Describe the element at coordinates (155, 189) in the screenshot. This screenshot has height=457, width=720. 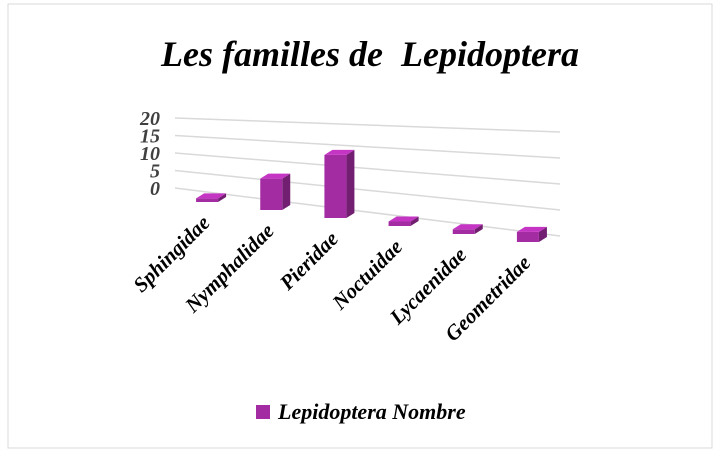
I see `y-tick-label: 0` at that location.